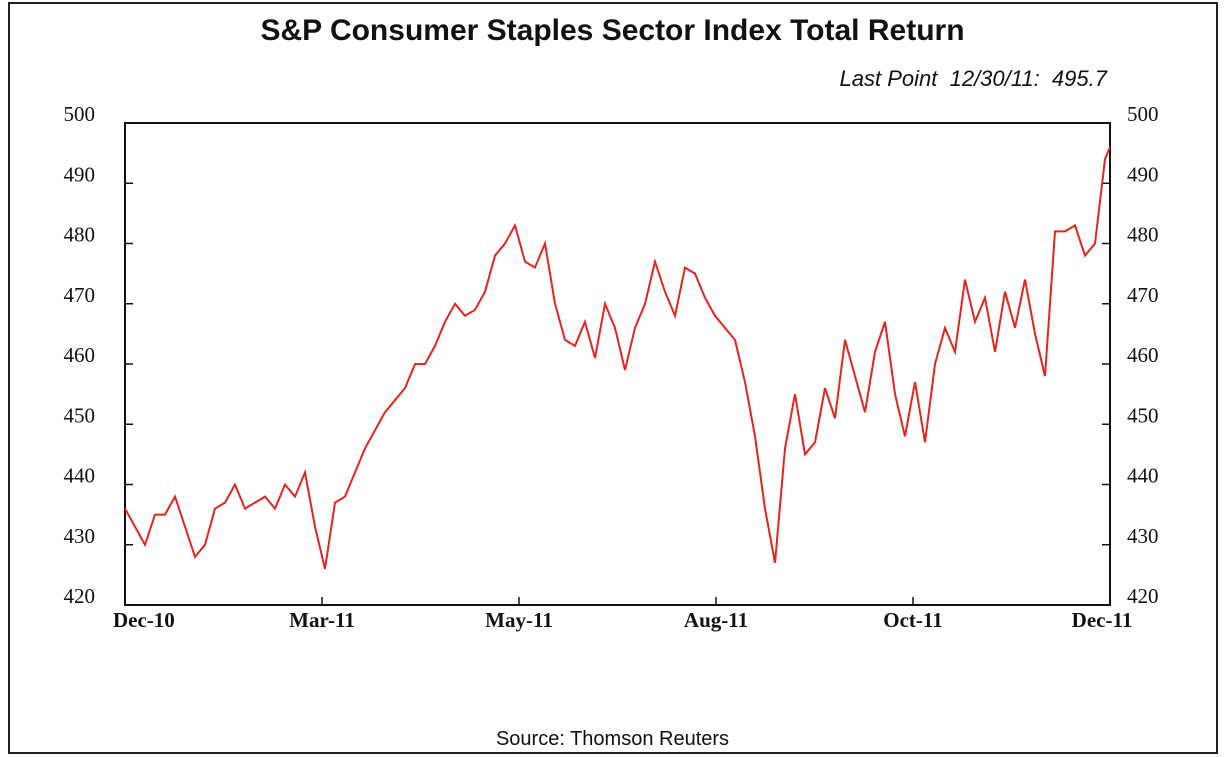 This screenshot has height=757, width=1225. What do you see at coordinates (80, 536) in the screenshot?
I see `y-tick-label-left: 430` at bounding box center [80, 536].